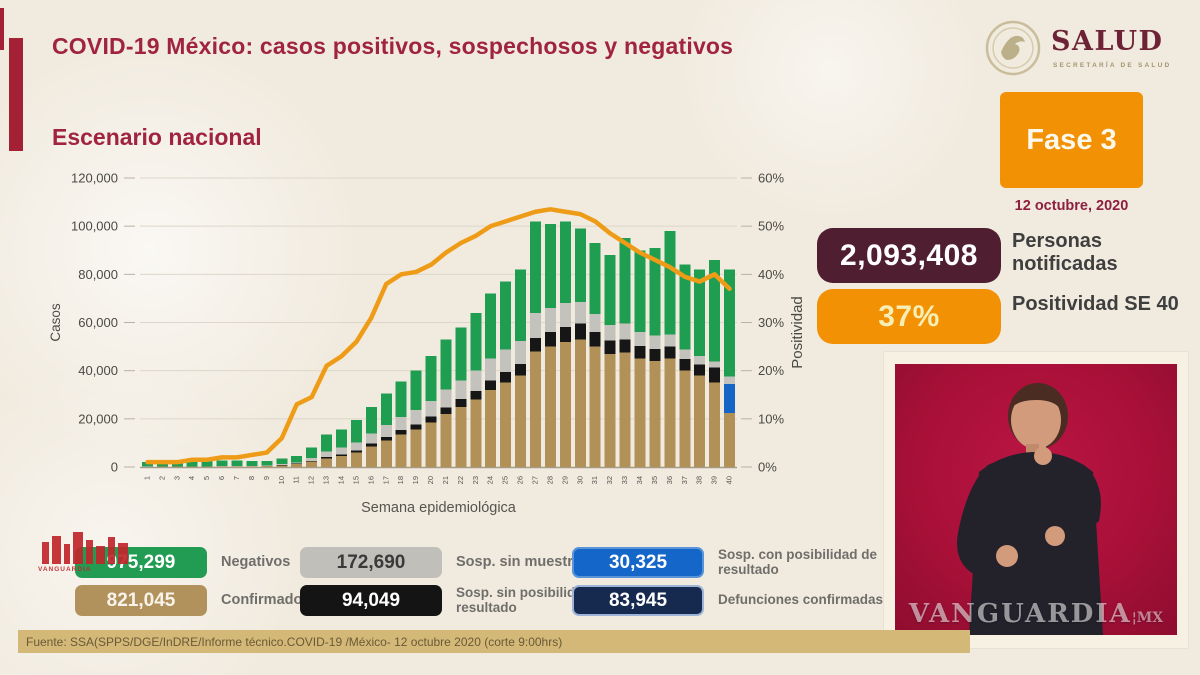  What do you see at coordinates (609, 480) in the screenshot?
I see `svg-text: 32` at bounding box center [609, 480].